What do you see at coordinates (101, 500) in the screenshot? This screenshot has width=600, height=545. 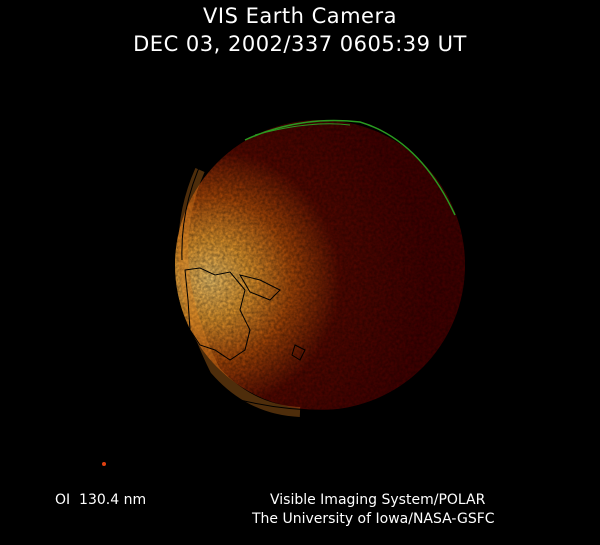 I see `filter-wavelength-label: OI 130.4 nm` at bounding box center [101, 500].